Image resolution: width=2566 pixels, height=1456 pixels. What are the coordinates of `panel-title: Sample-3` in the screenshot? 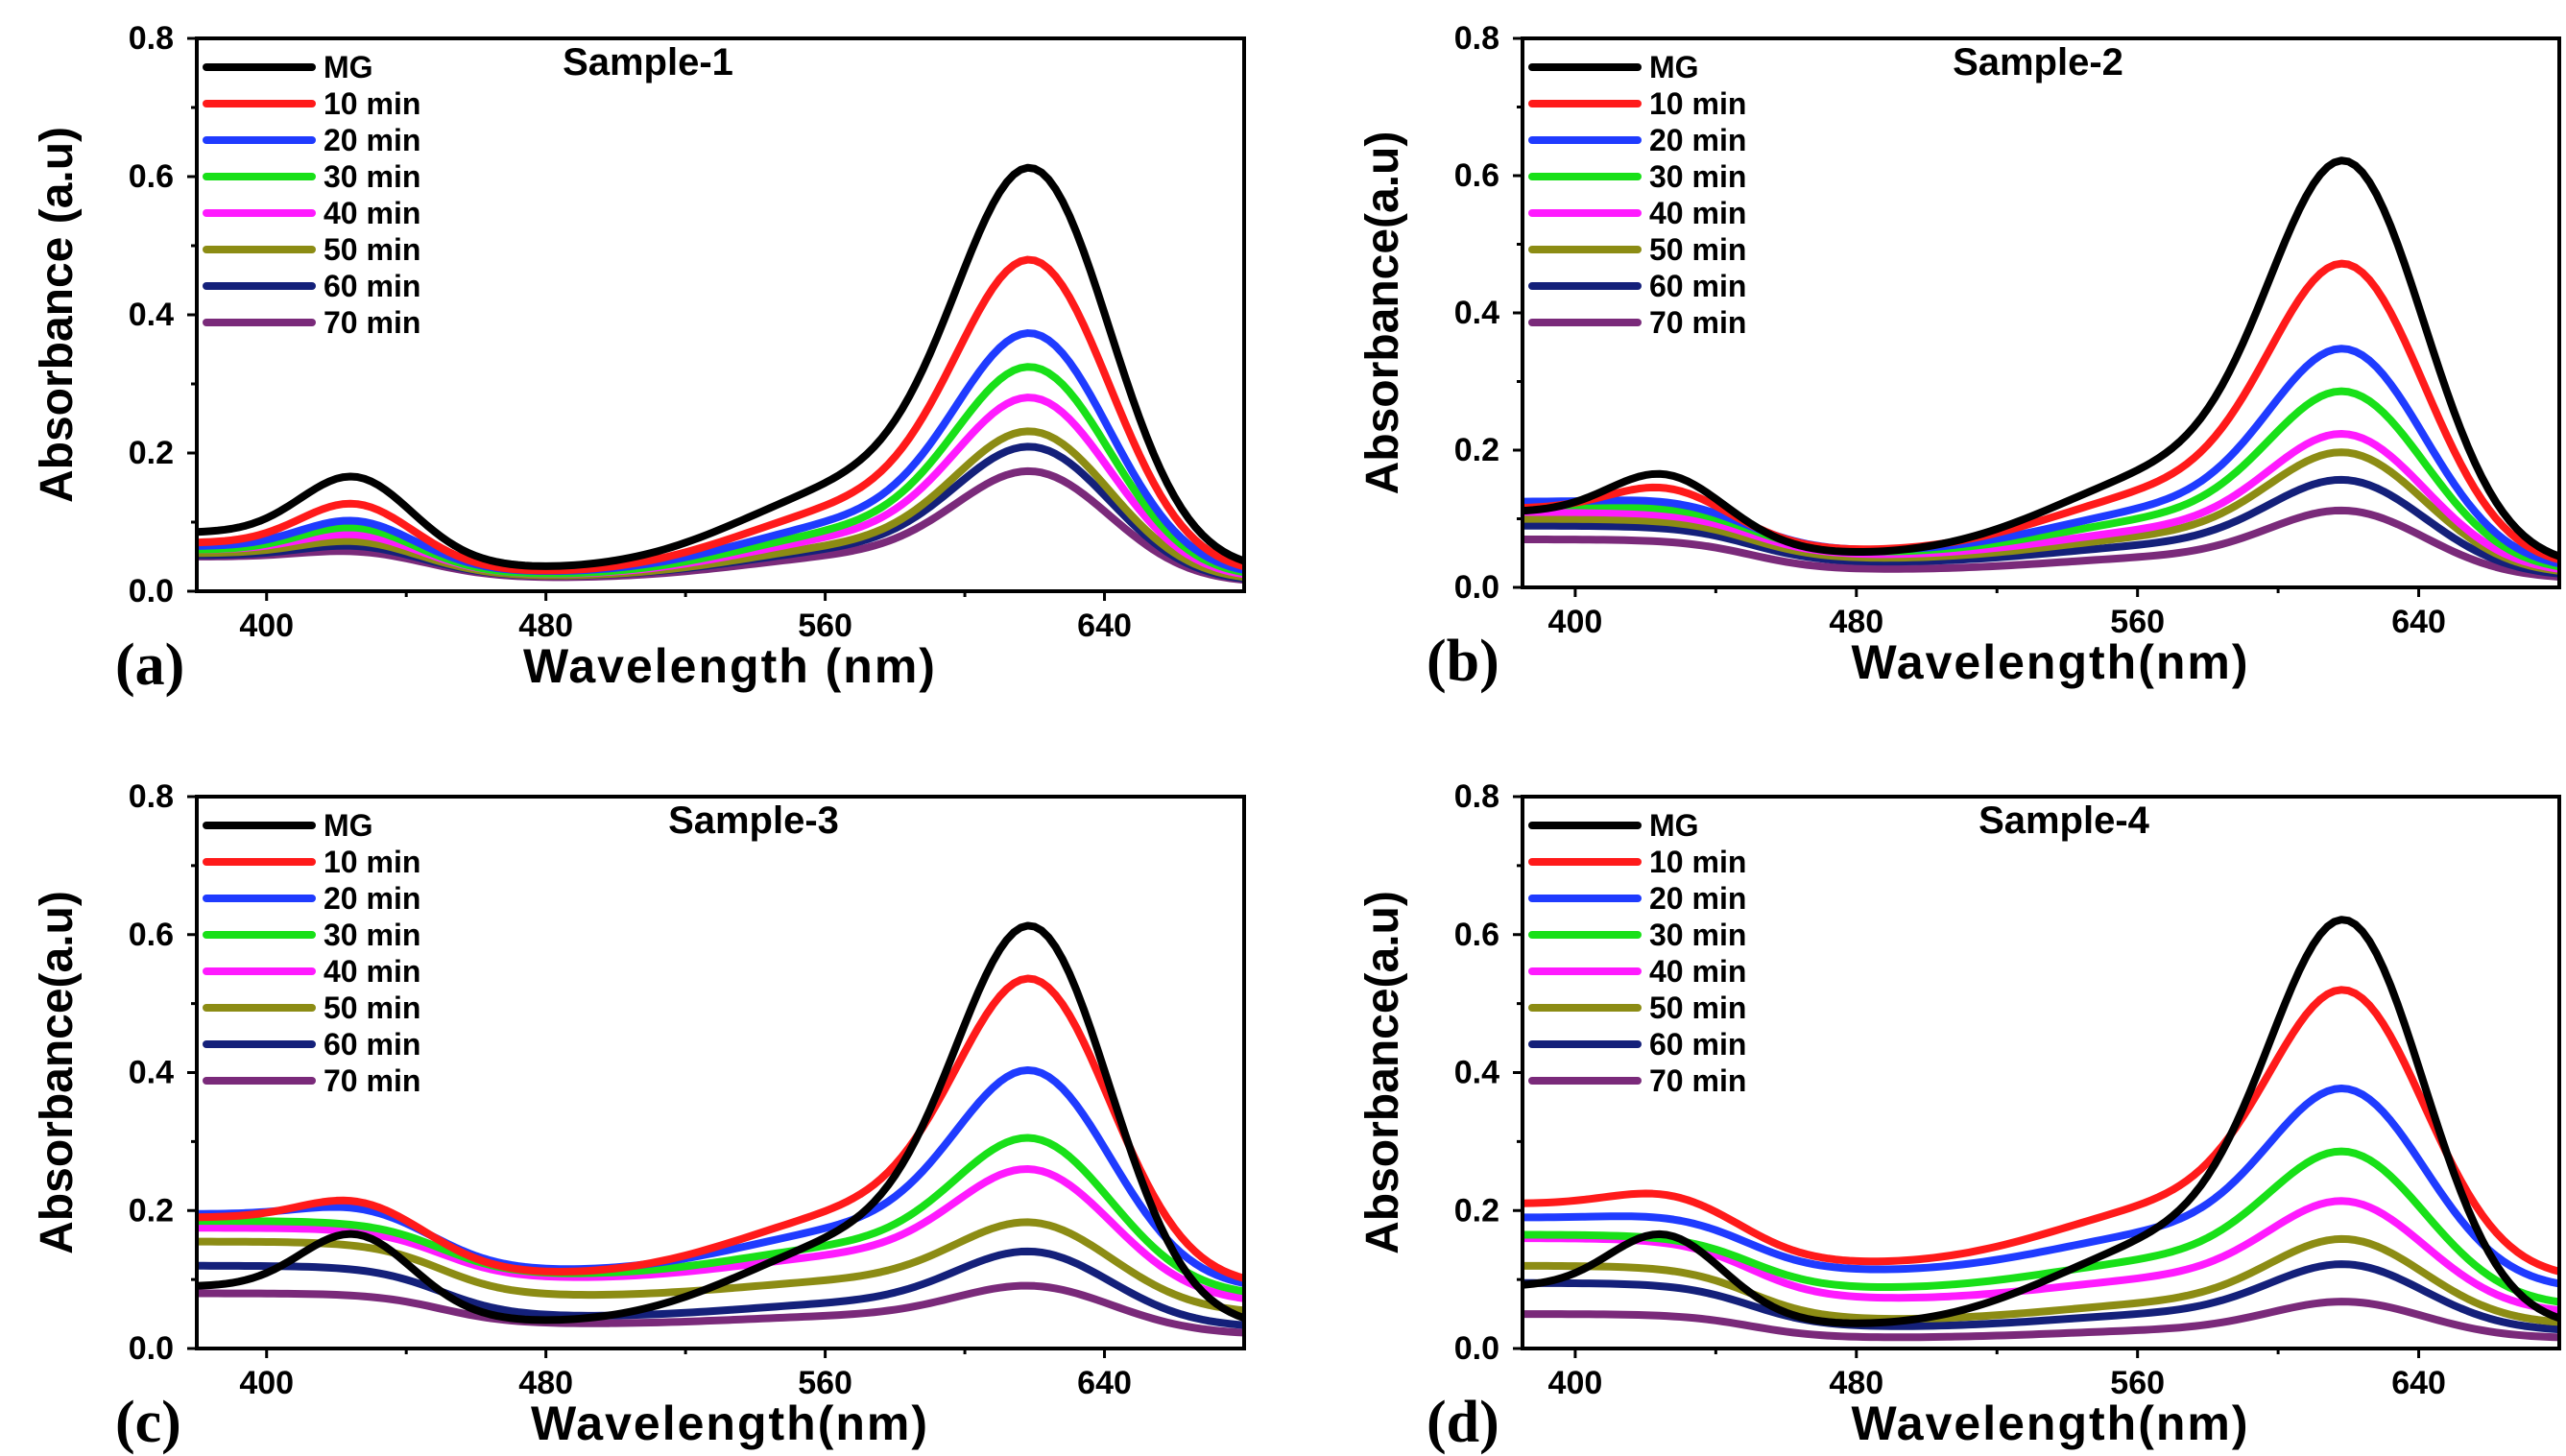 It's located at (753, 821).